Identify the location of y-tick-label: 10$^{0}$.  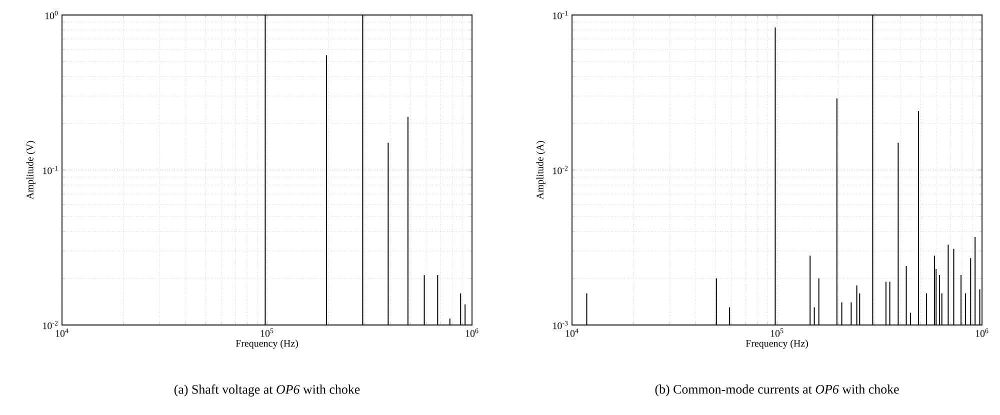
(51, 15).